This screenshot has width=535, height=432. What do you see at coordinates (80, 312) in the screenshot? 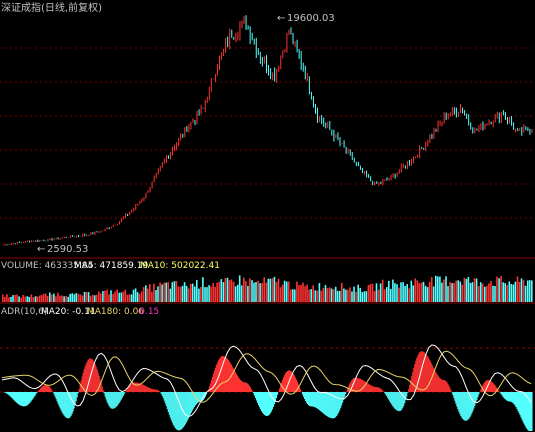
I see `adr-legend: ADR(10,6) MA20: -0.11 MA180: 0.06 -0.15` at bounding box center [80, 312].